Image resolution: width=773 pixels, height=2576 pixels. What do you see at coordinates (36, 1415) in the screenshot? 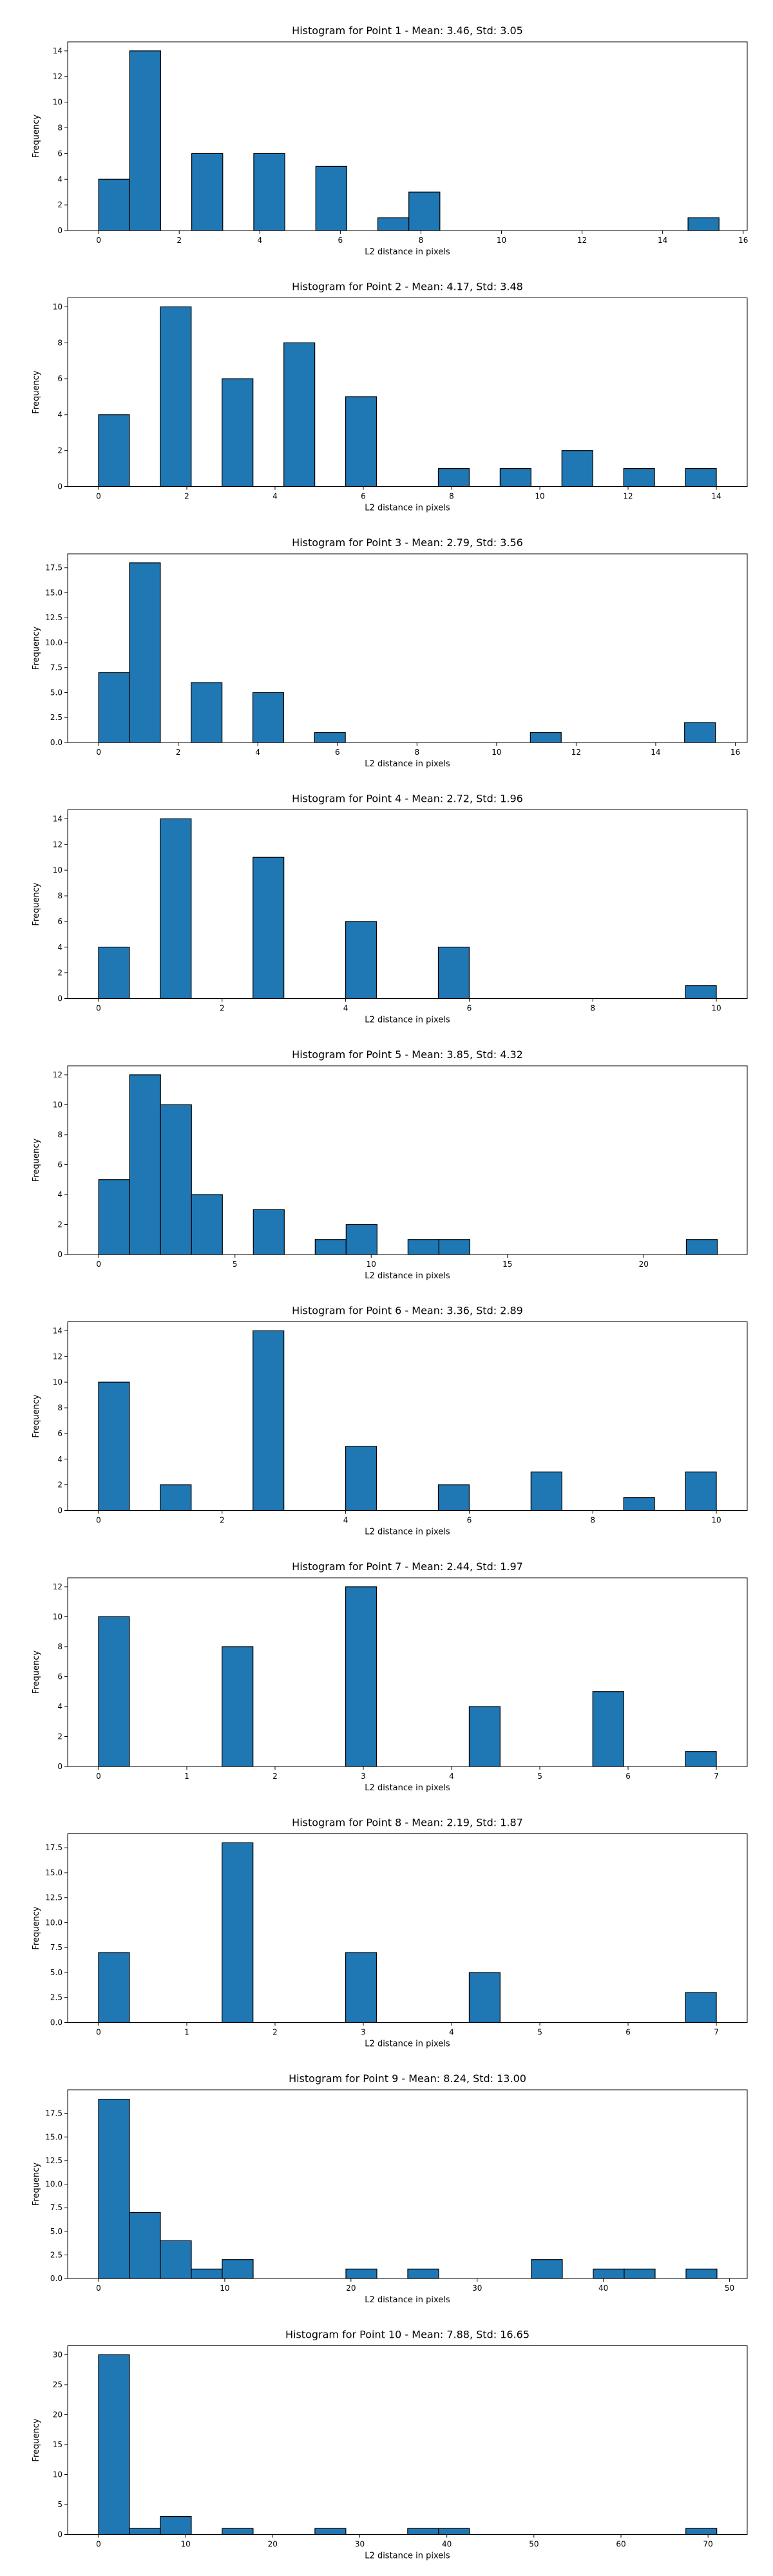
I see `y-axis-label: Frequency` at bounding box center [36, 1415].